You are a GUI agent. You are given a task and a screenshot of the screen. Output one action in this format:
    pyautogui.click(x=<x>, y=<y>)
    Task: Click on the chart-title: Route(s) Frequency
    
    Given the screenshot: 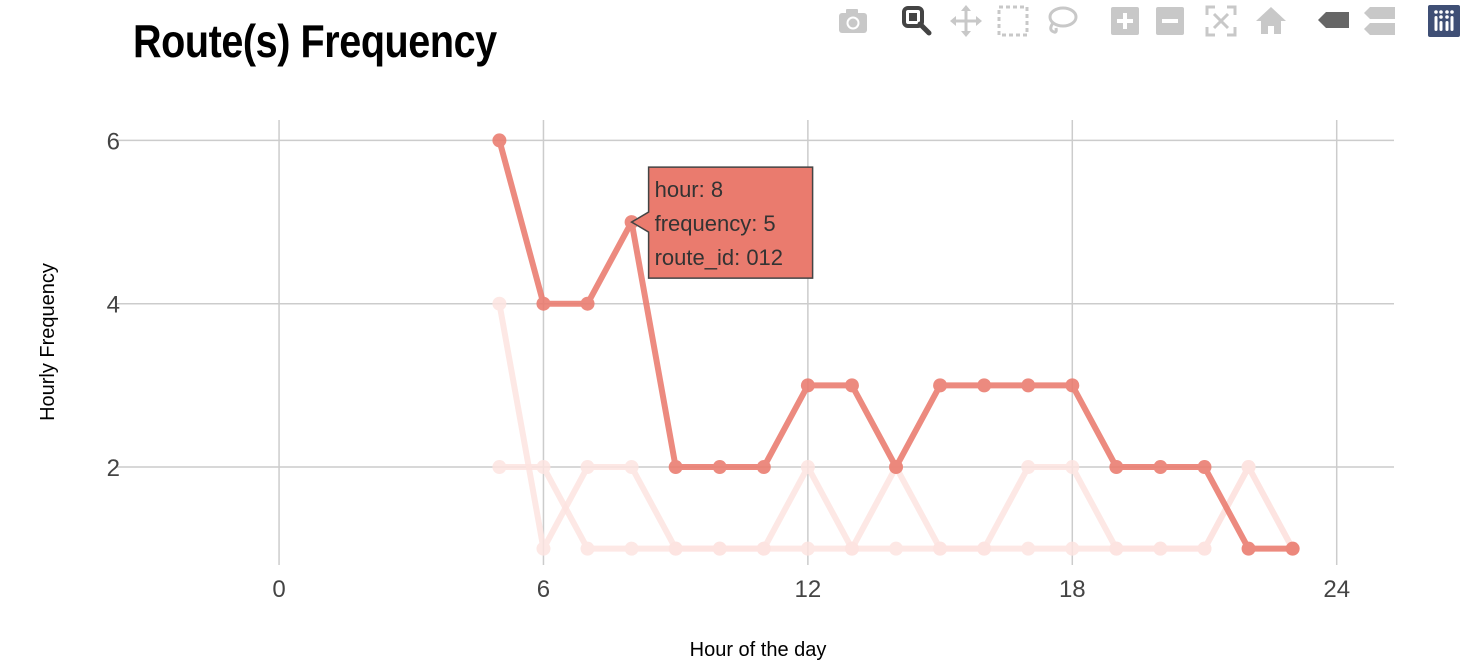 What is the action you would take?
    pyautogui.click(x=315, y=41)
    